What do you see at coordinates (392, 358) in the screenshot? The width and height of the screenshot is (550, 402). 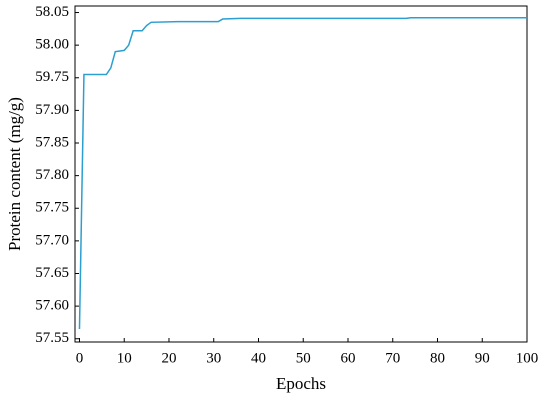 I see `x-tick-label: 70` at bounding box center [392, 358].